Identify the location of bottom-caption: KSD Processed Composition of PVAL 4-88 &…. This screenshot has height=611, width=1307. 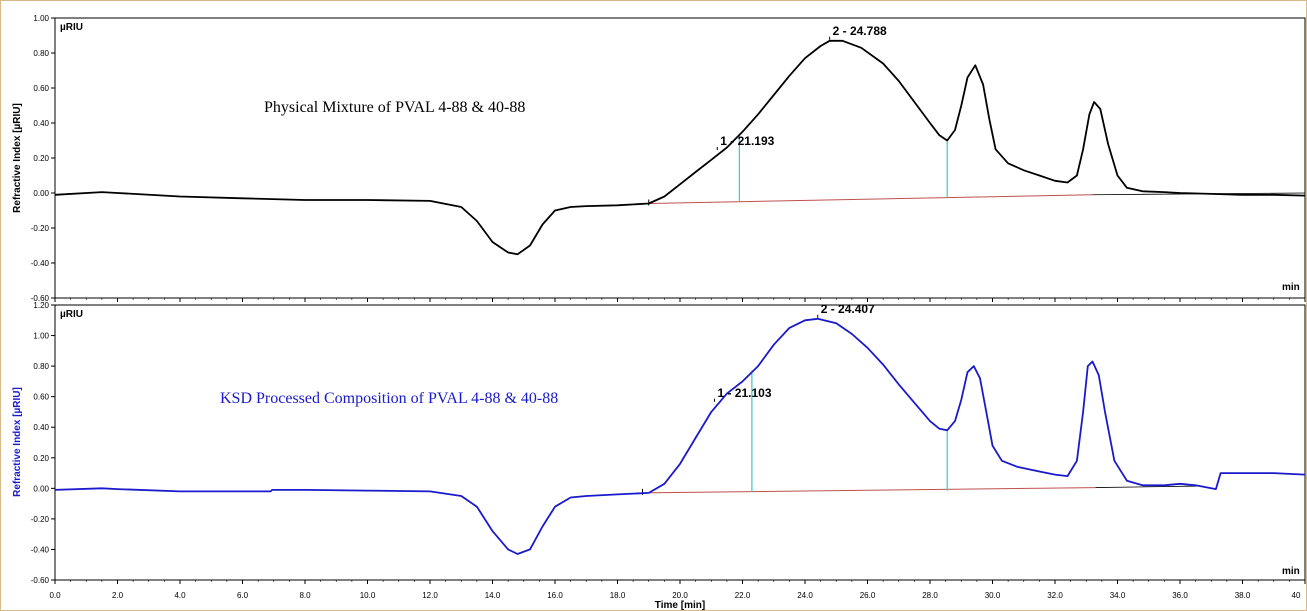
(389, 398).